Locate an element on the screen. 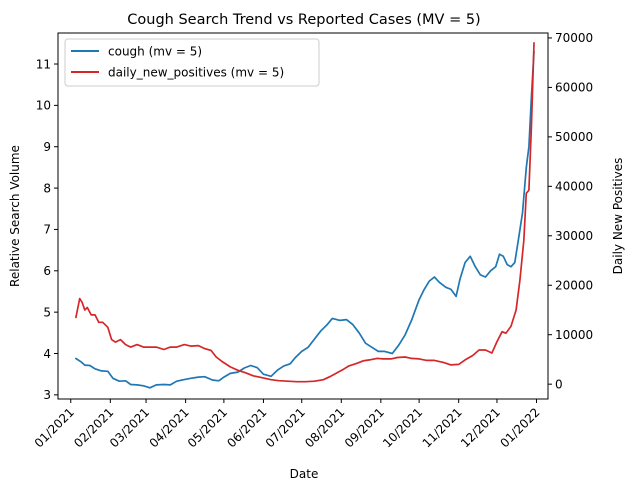 The image size is (636, 491). right-y-tick-label: 50000 is located at coordinates (574, 137).